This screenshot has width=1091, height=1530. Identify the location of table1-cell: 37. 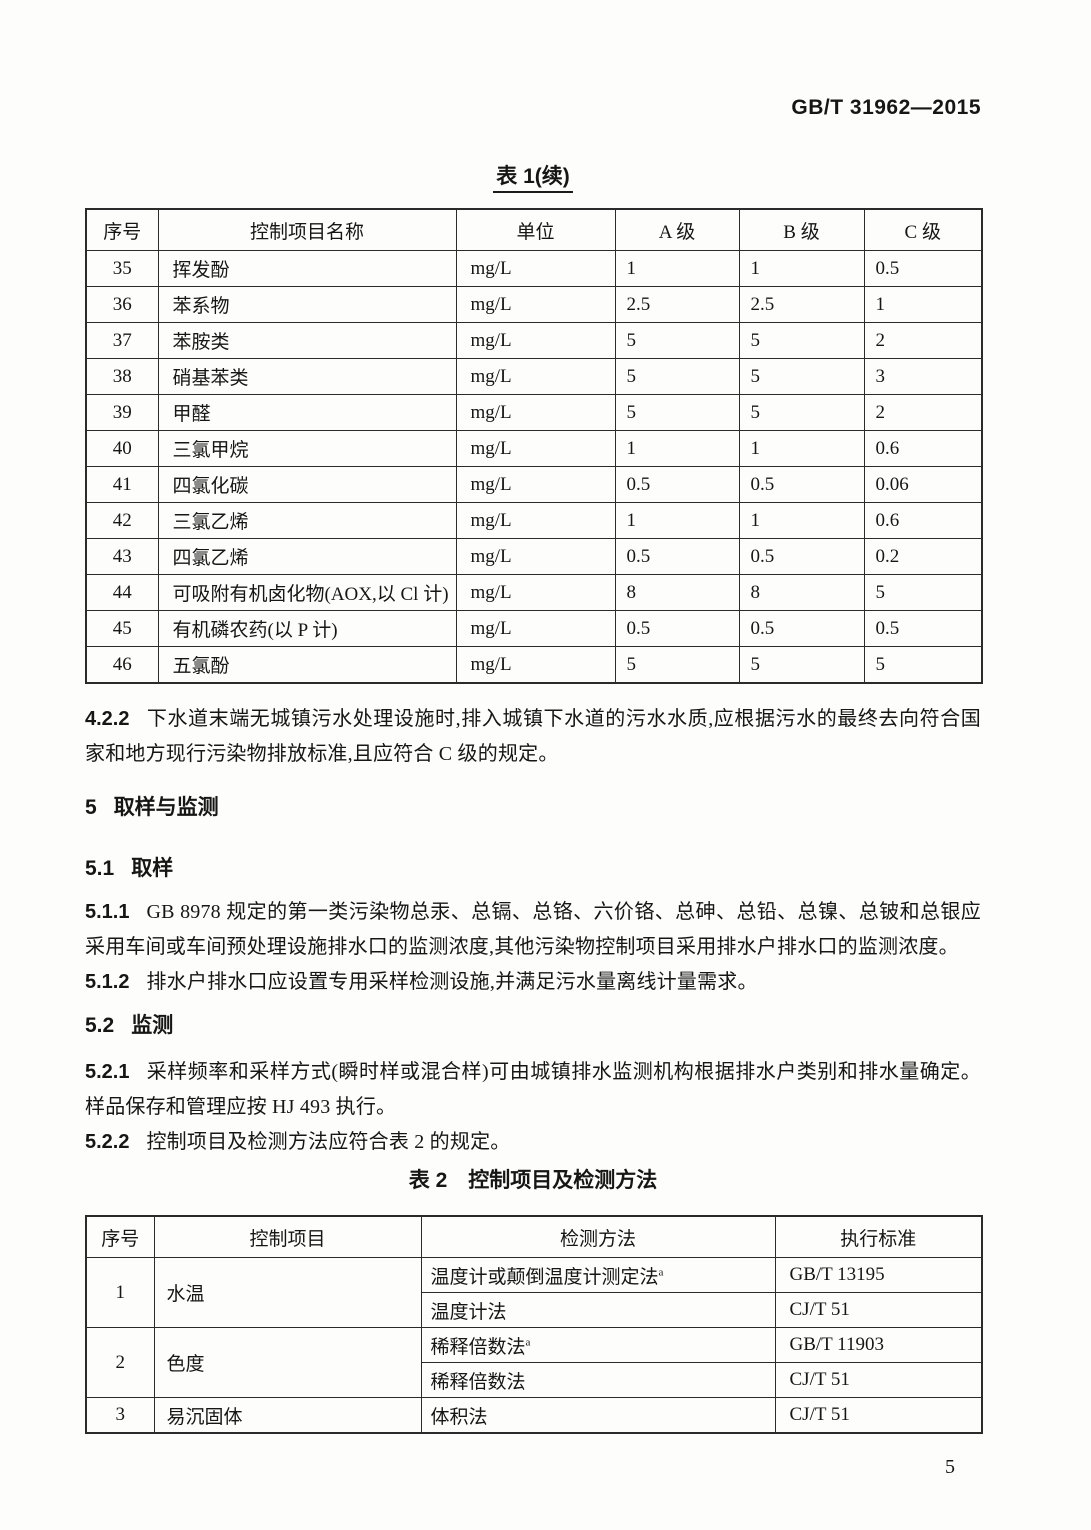
(122, 340).